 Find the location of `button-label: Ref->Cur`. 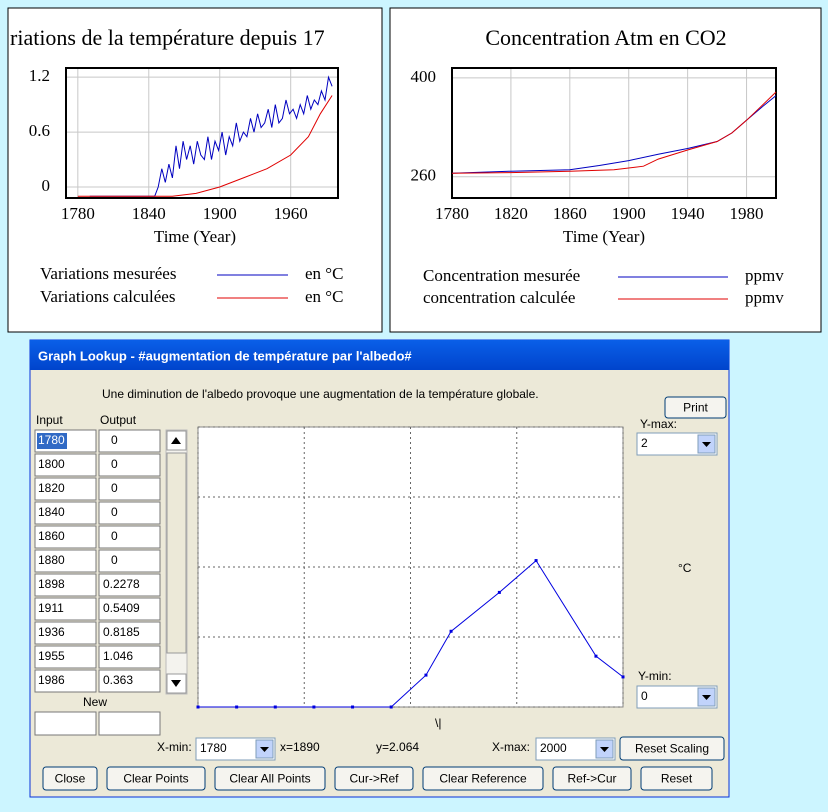

button-label: Ref->Cur is located at coordinates (591, 779).